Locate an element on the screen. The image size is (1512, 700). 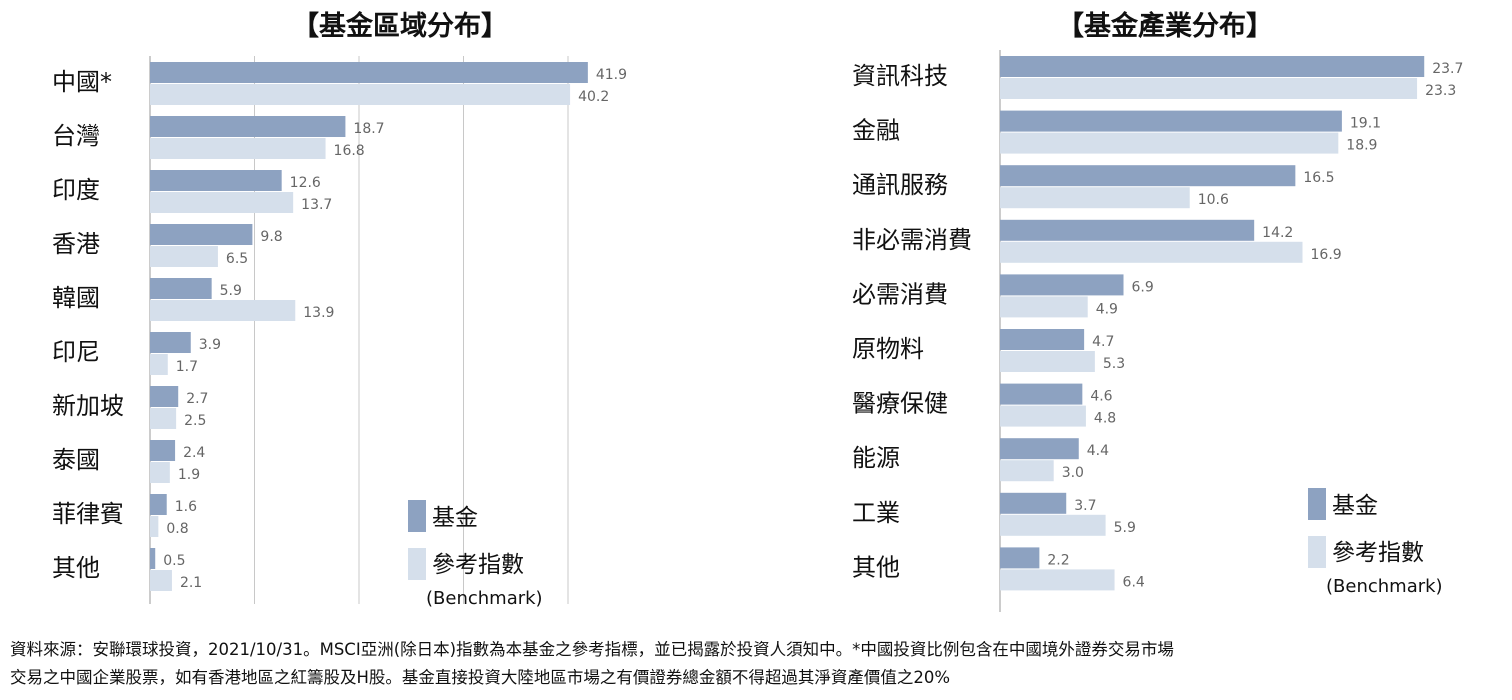
industry-benchmark-value-label: 5.9 is located at coordinates (1125, 528).